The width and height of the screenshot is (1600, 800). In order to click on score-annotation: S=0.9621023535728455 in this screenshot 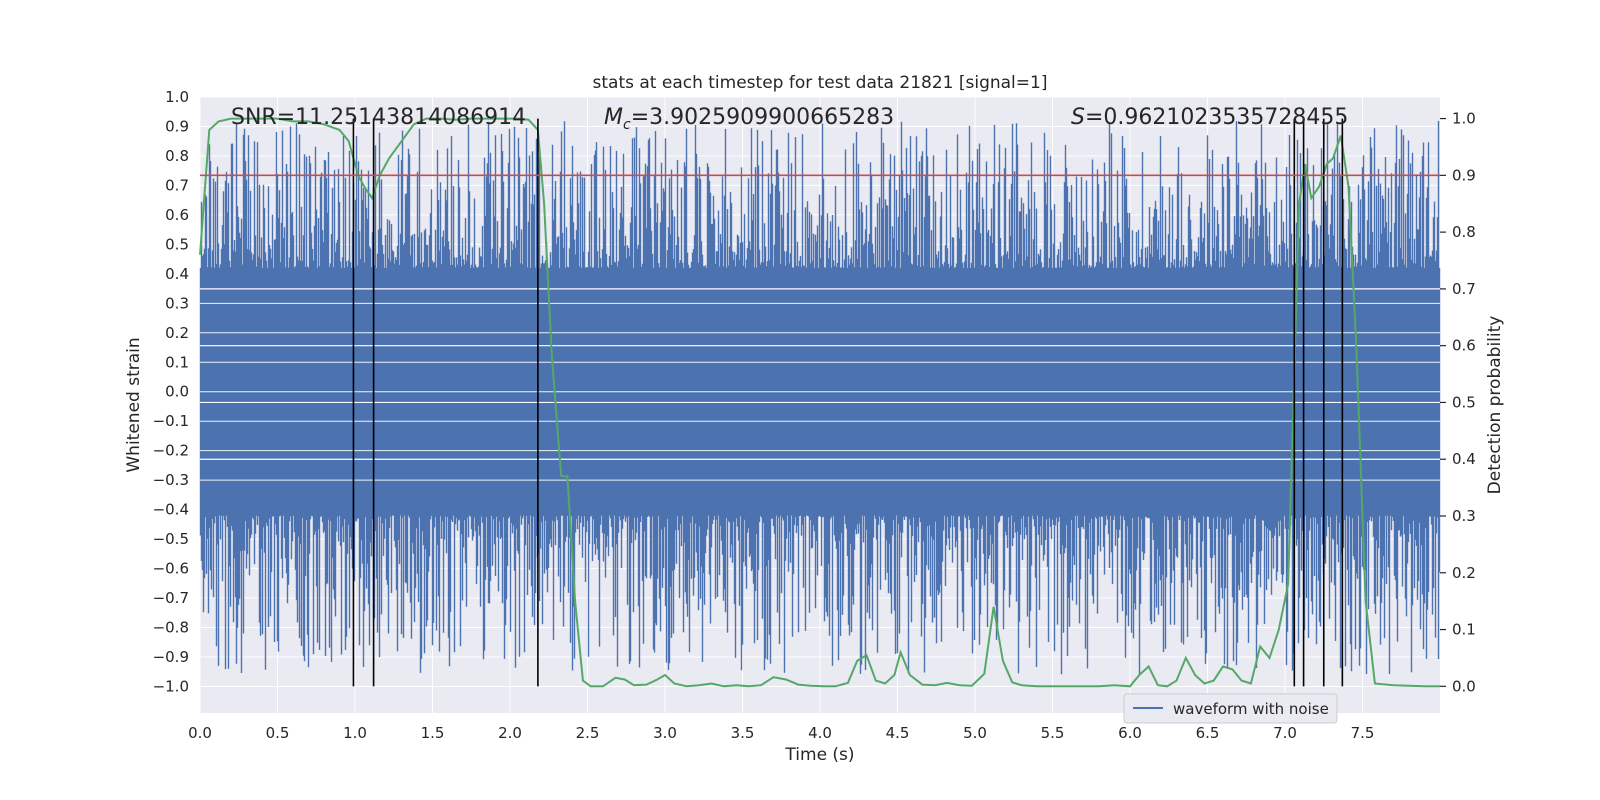, I will do `click(1209, 117)`.